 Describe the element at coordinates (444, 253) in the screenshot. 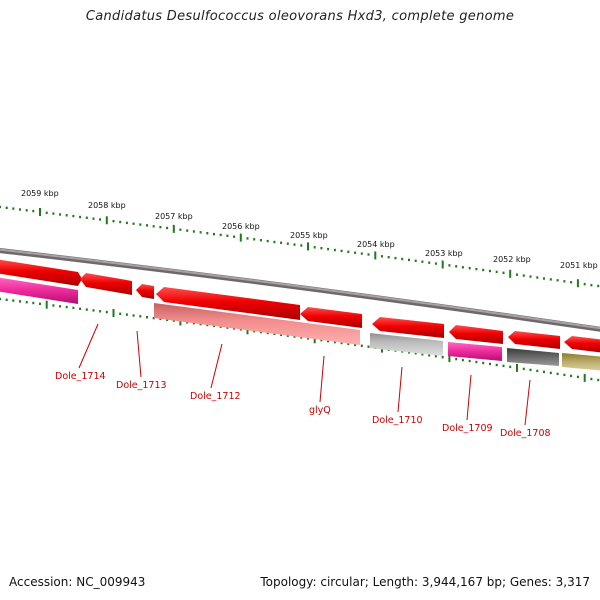

I see `scale-label: 2053 kbp` at that location.